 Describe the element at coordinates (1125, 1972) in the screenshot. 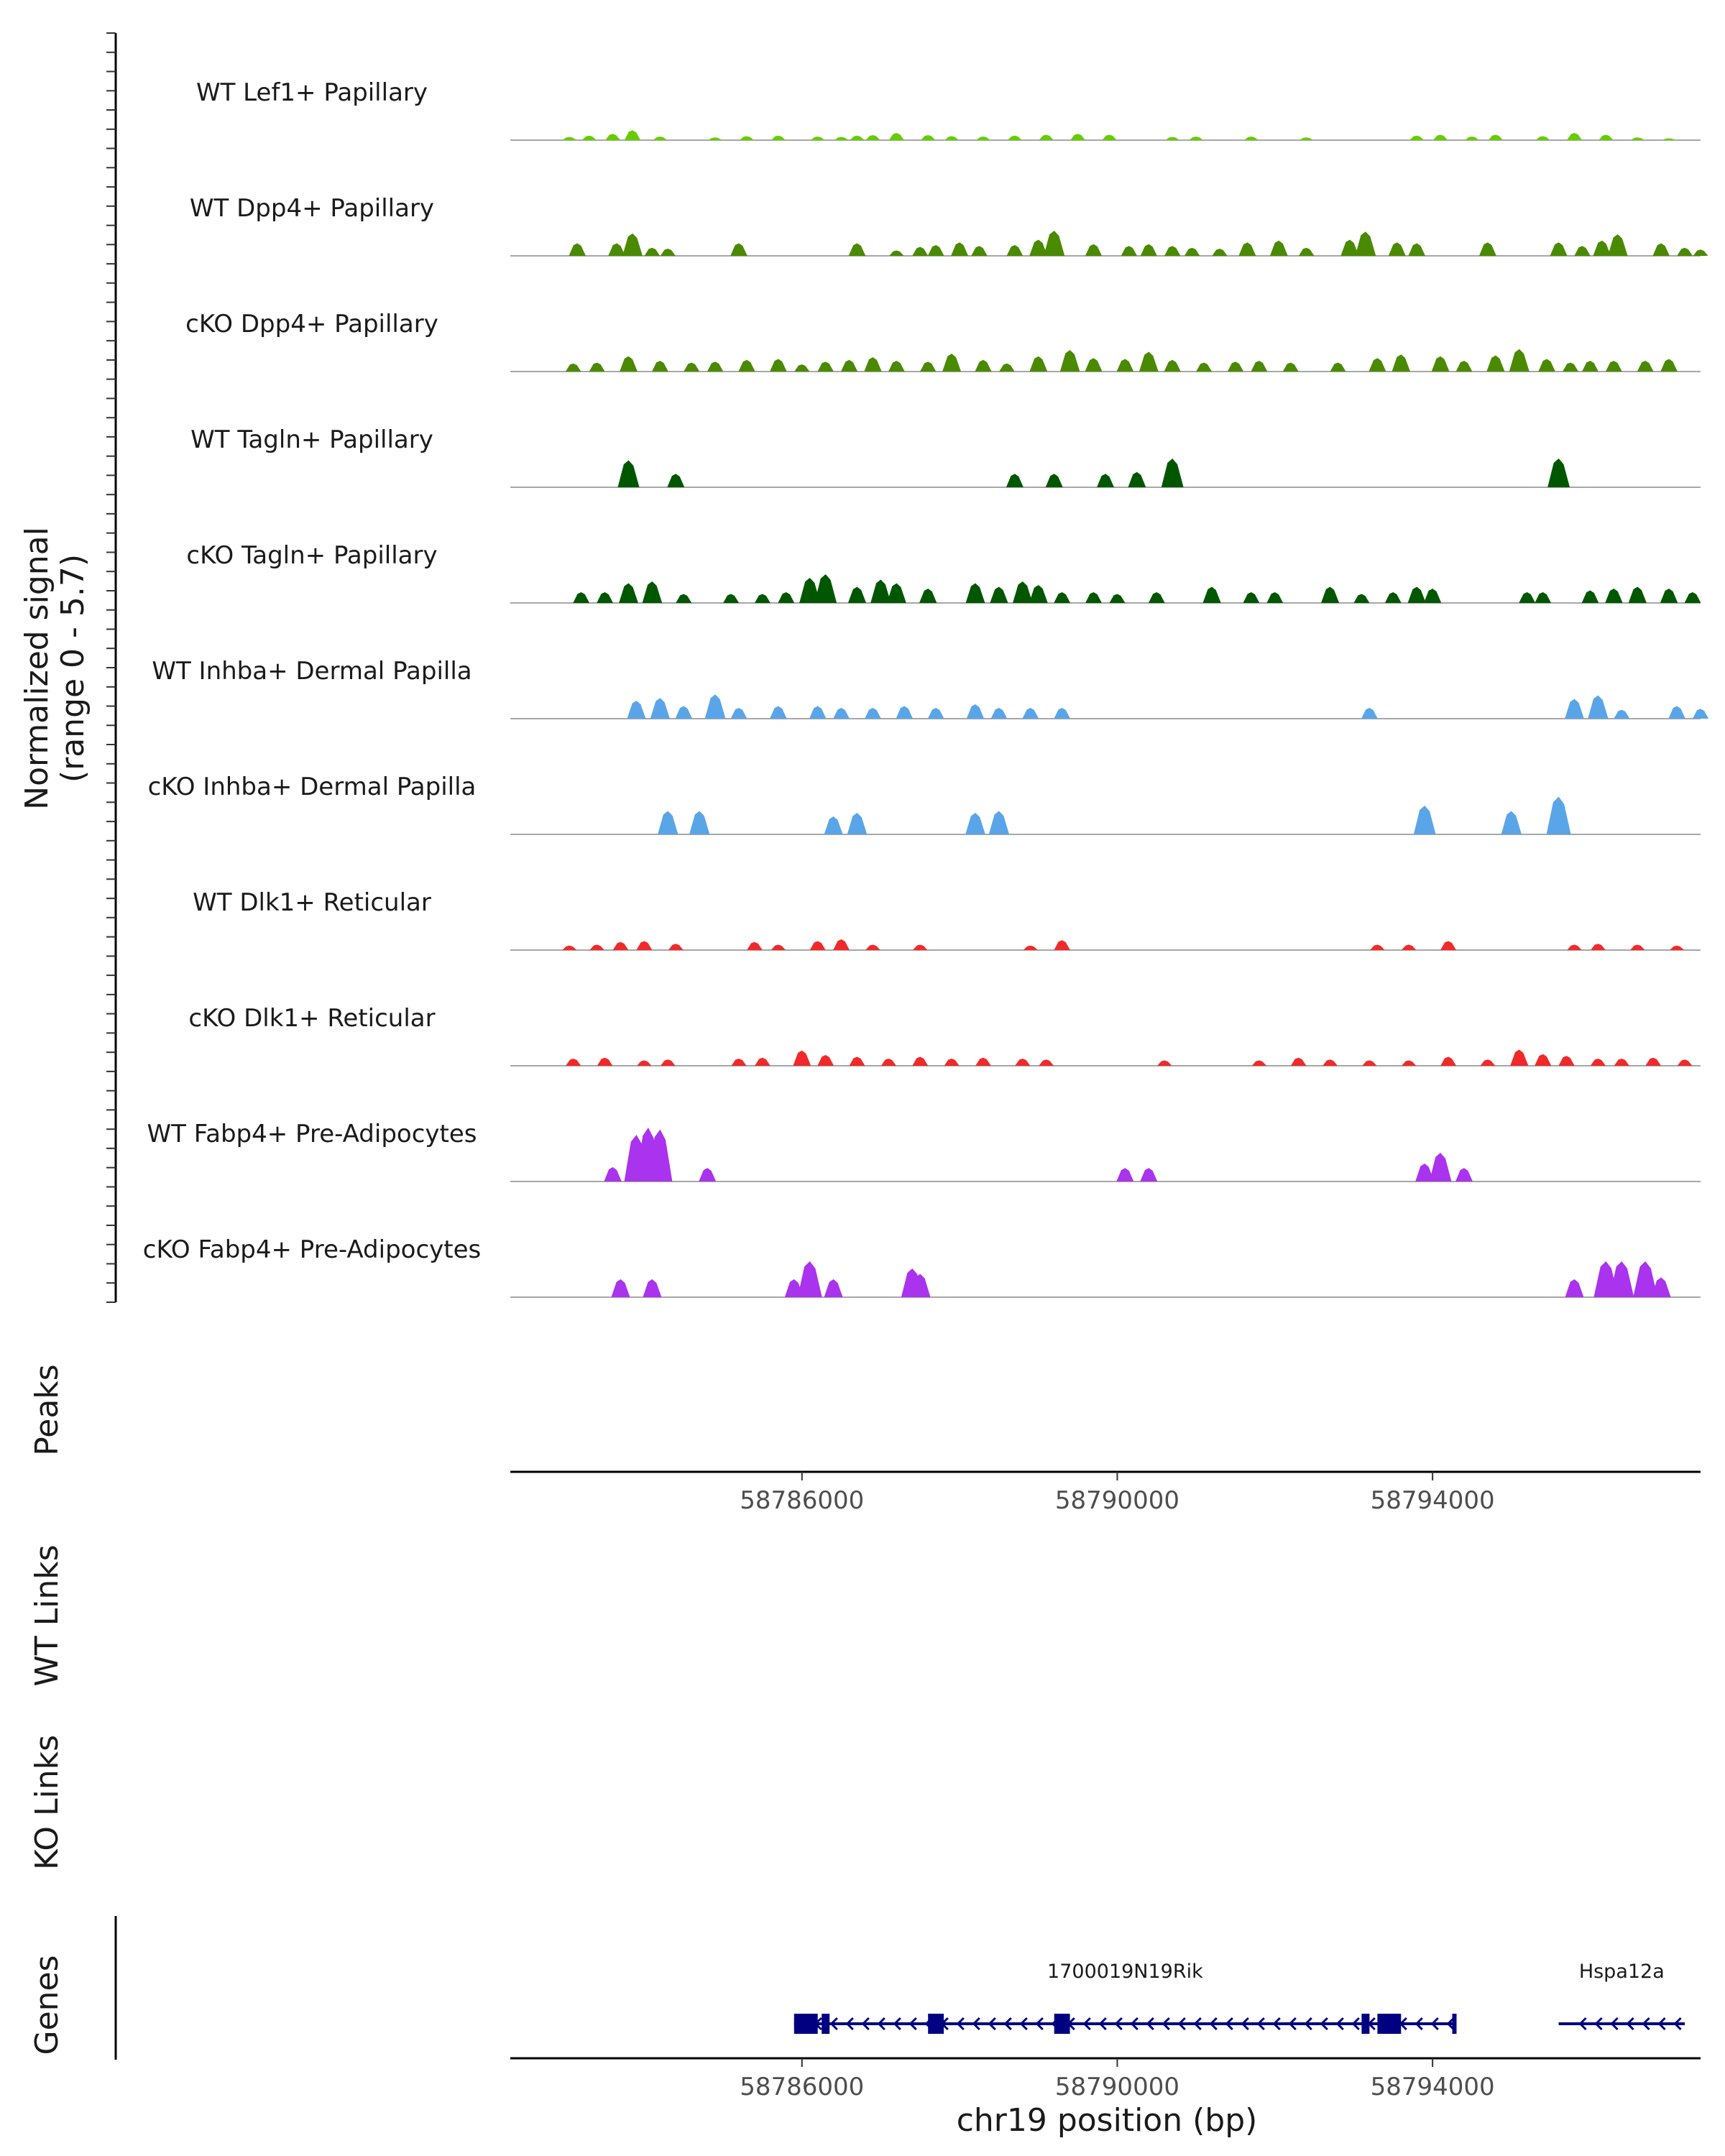

I see `gene-label: 1700019N19Rik` at that location.